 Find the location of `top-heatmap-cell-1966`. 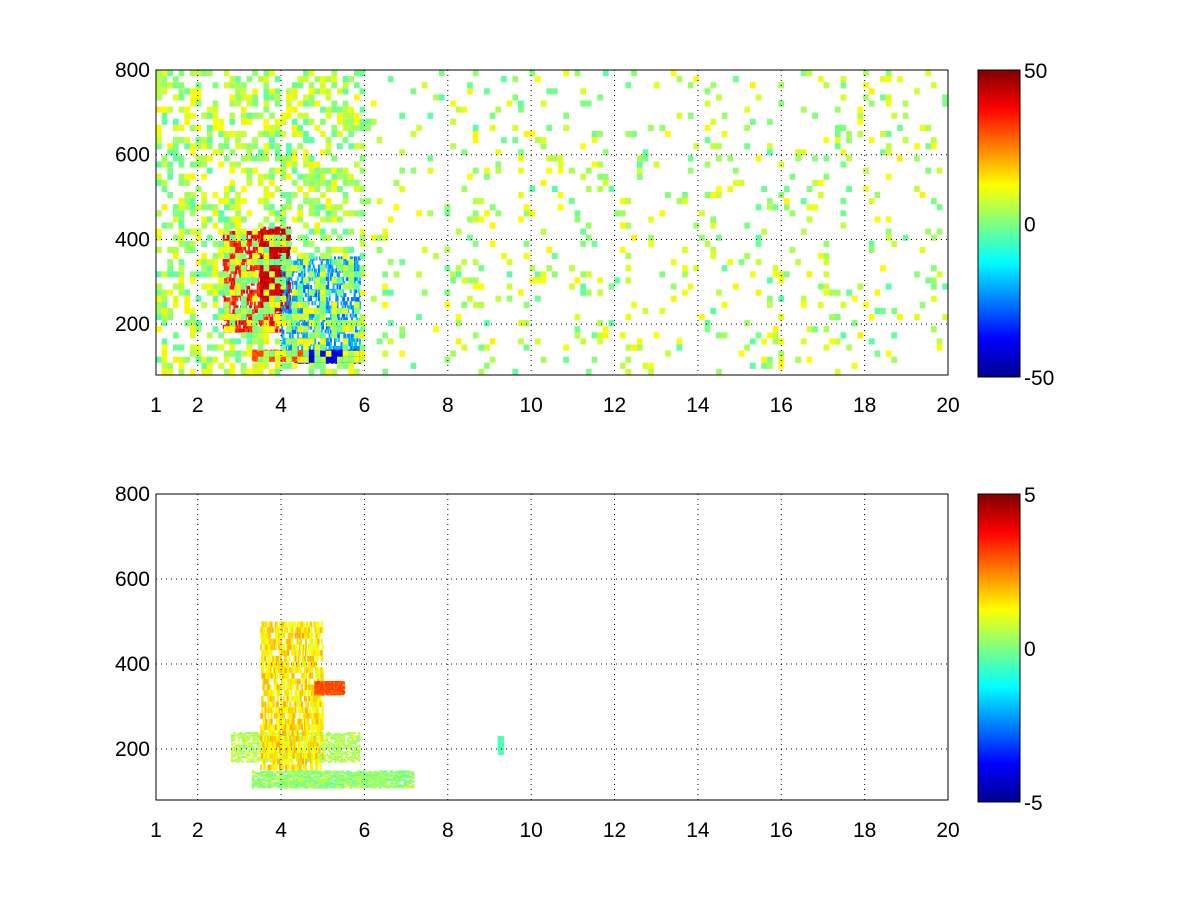

top-heatmap-cell-1966 is located at coordinates (304, 335).